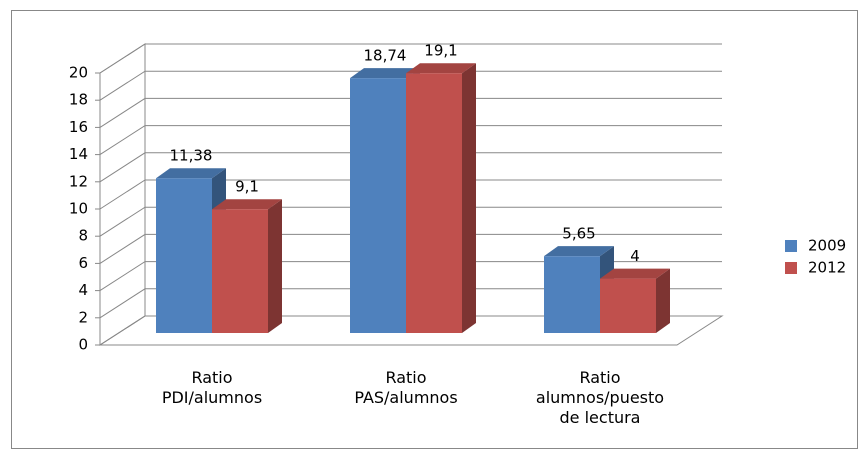  What do you see at coordinates (78, 181) in the screenshot?
I see `y-tick-label: 12` at bounding box center [78, 181].